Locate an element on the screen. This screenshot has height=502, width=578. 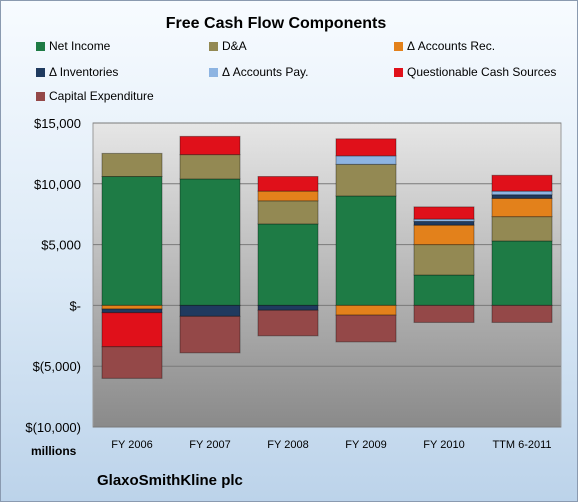
legend-item-accounts-pay: Δ Accounts Pay. is located at coordinates (259, 72).